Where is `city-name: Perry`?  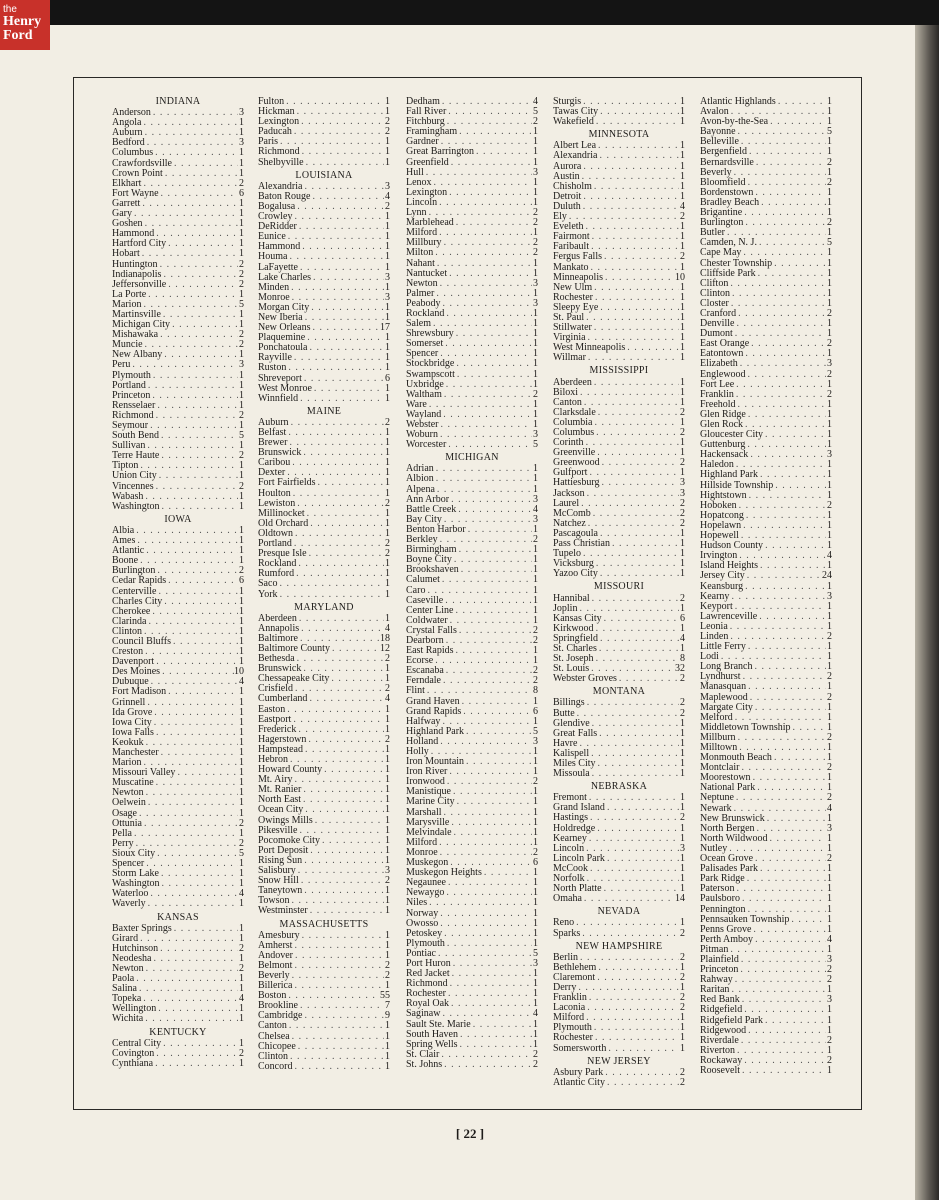 city-name: Perry is located at coordinates (123, 843).